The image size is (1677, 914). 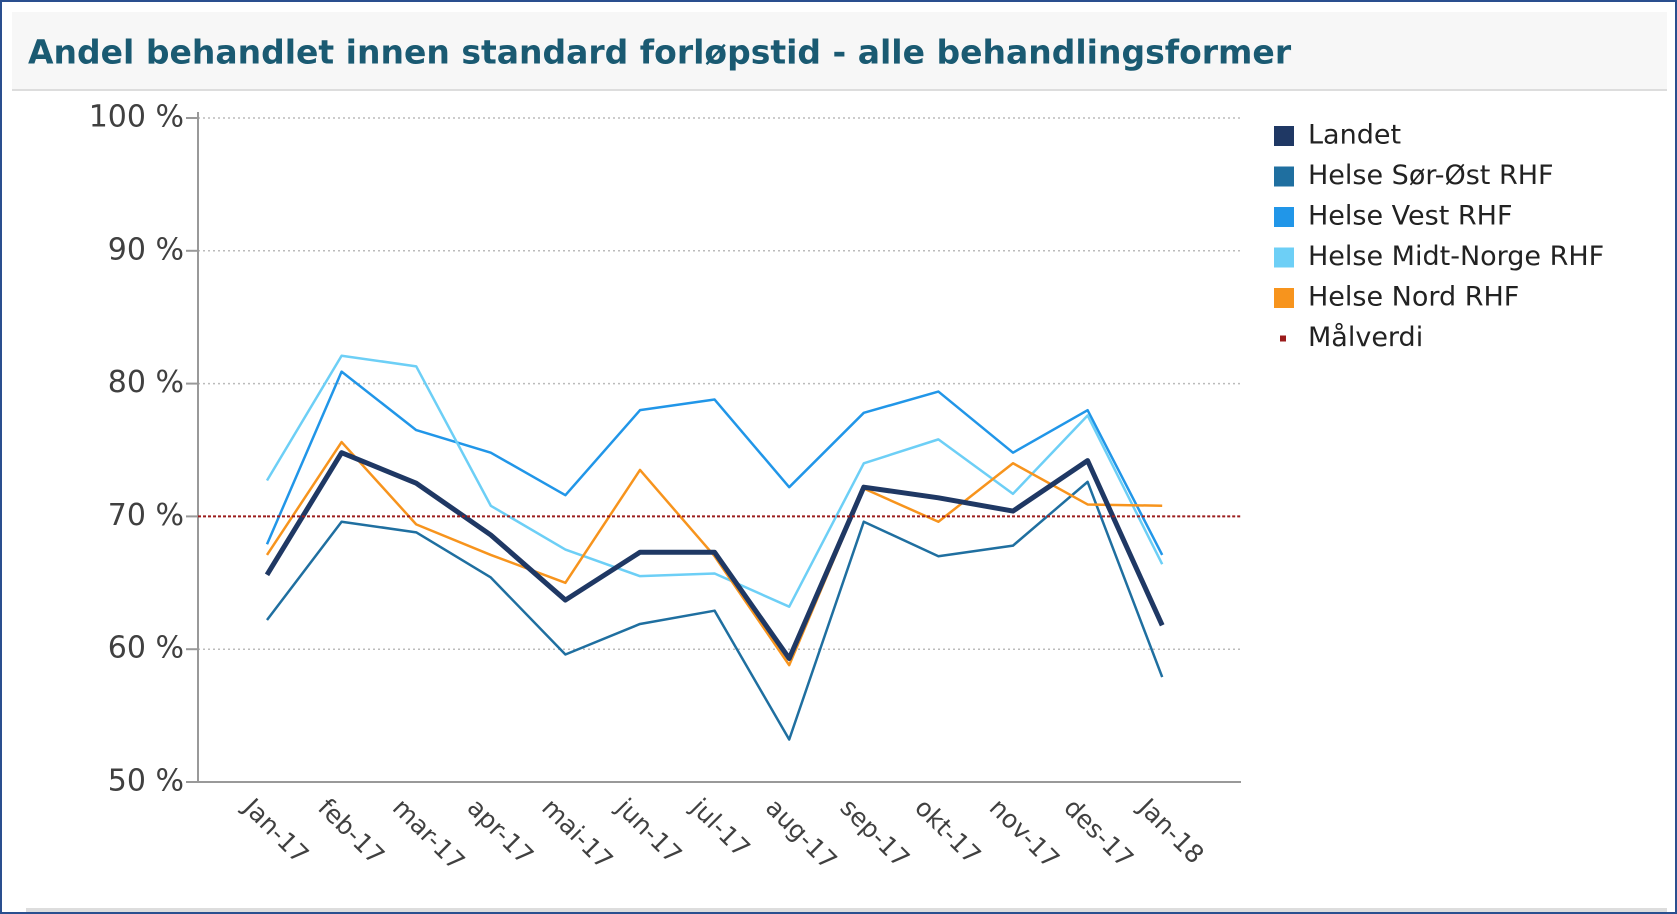 I want to click on title-bar, so click(x=839, y=51).